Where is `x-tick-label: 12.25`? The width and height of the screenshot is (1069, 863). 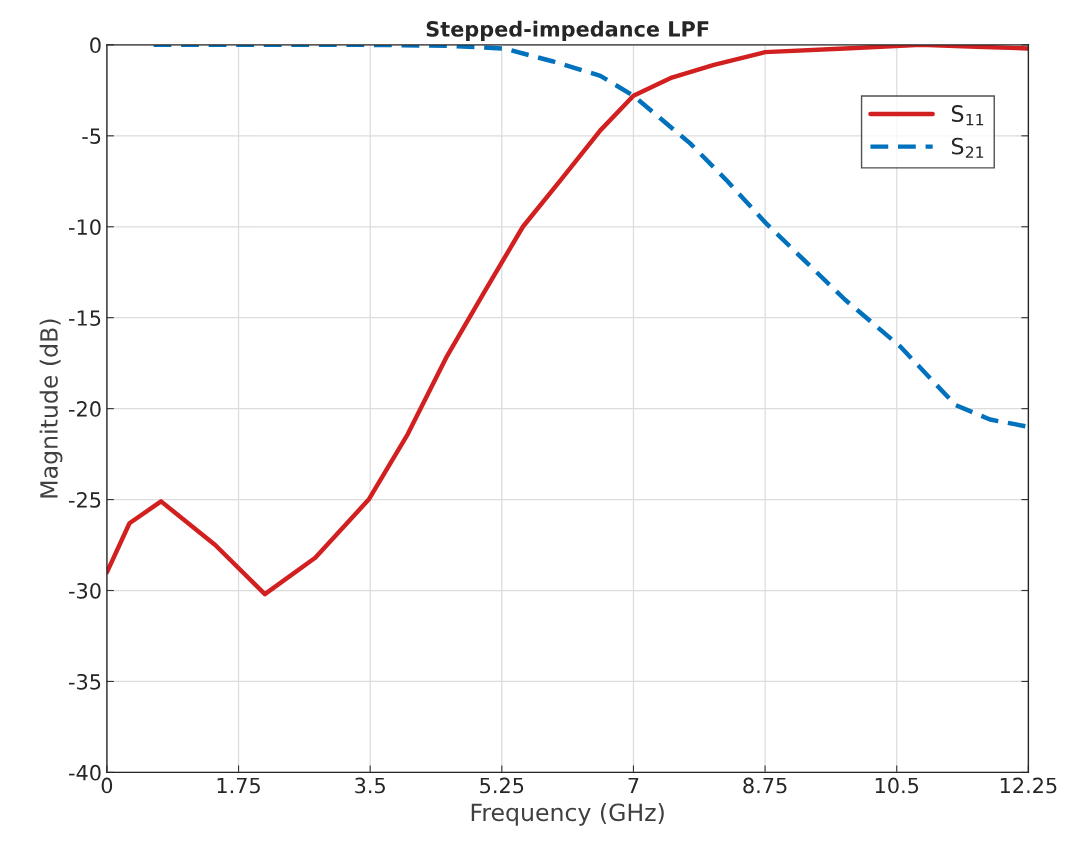
x-tick-label: 12.25 is located at coordinates (1028, 785).